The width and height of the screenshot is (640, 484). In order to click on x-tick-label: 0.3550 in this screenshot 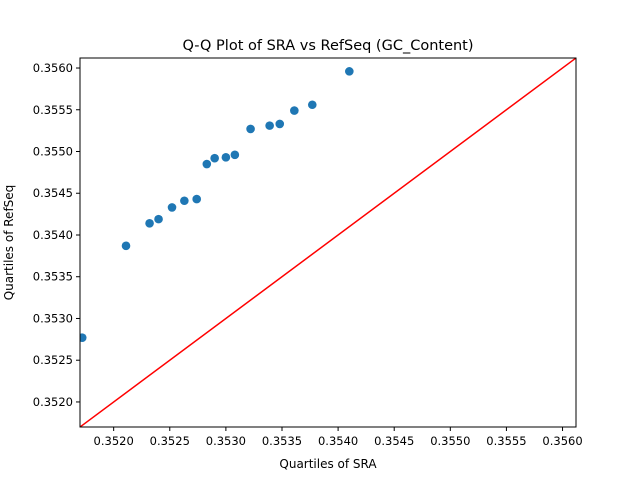, I will do `click(450, 441)`.